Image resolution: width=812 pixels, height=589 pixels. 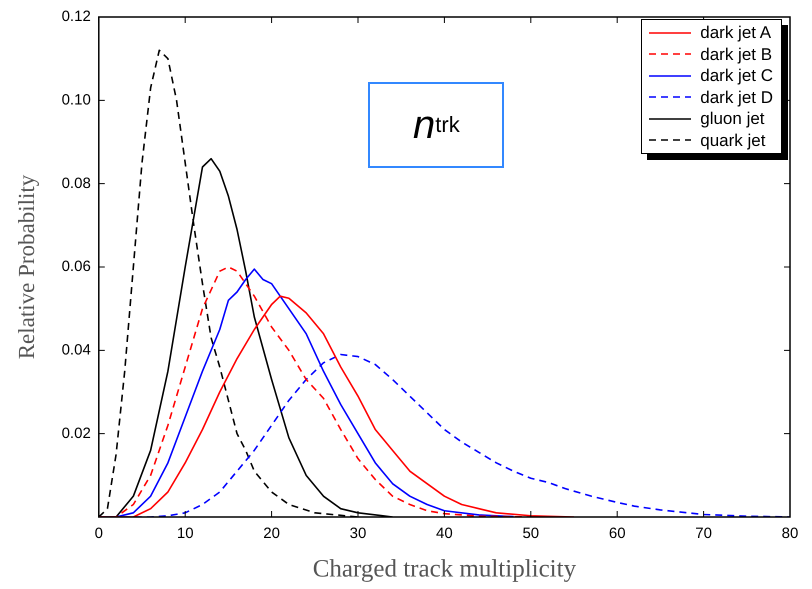 What do you see at coordinates (185, 533) in the screenshot?
I see `x-tick-label: 10` at bounding box center [185, 533].